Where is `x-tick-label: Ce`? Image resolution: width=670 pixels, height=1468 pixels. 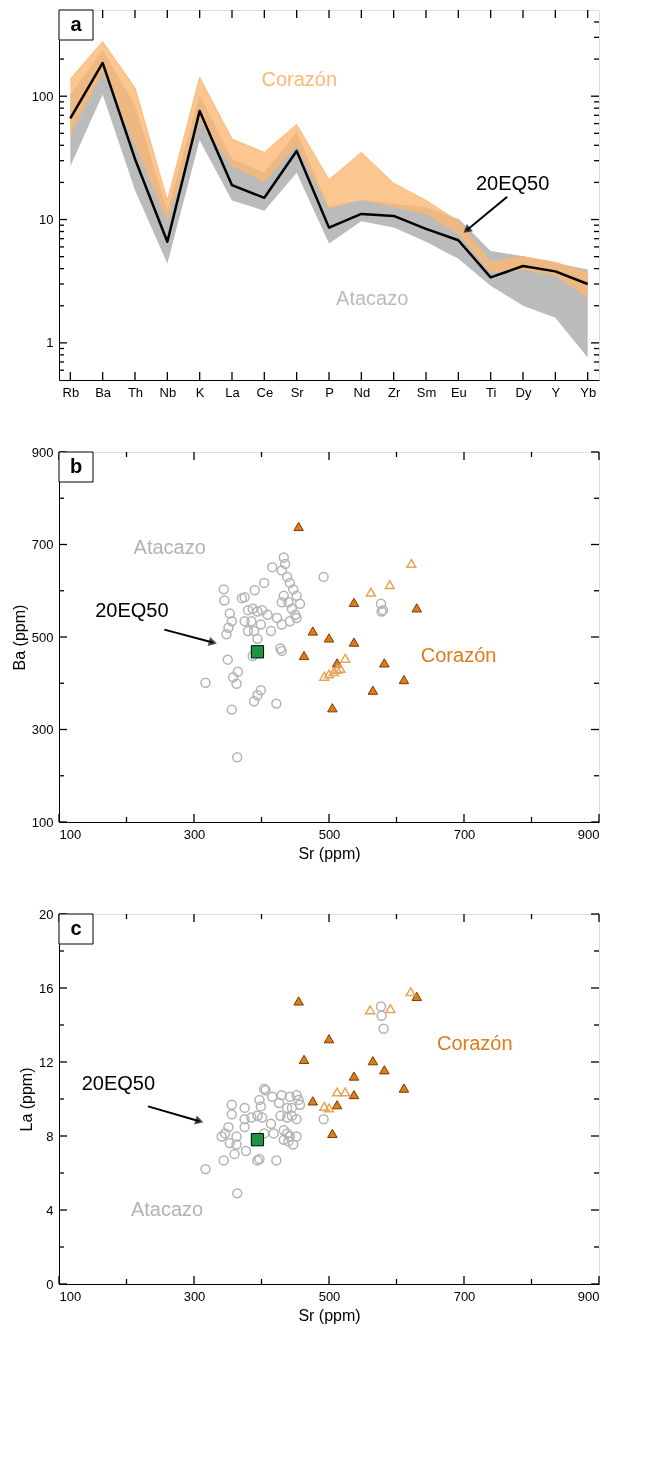
x-tick-label: Ce is located at coordinates (265, 392).